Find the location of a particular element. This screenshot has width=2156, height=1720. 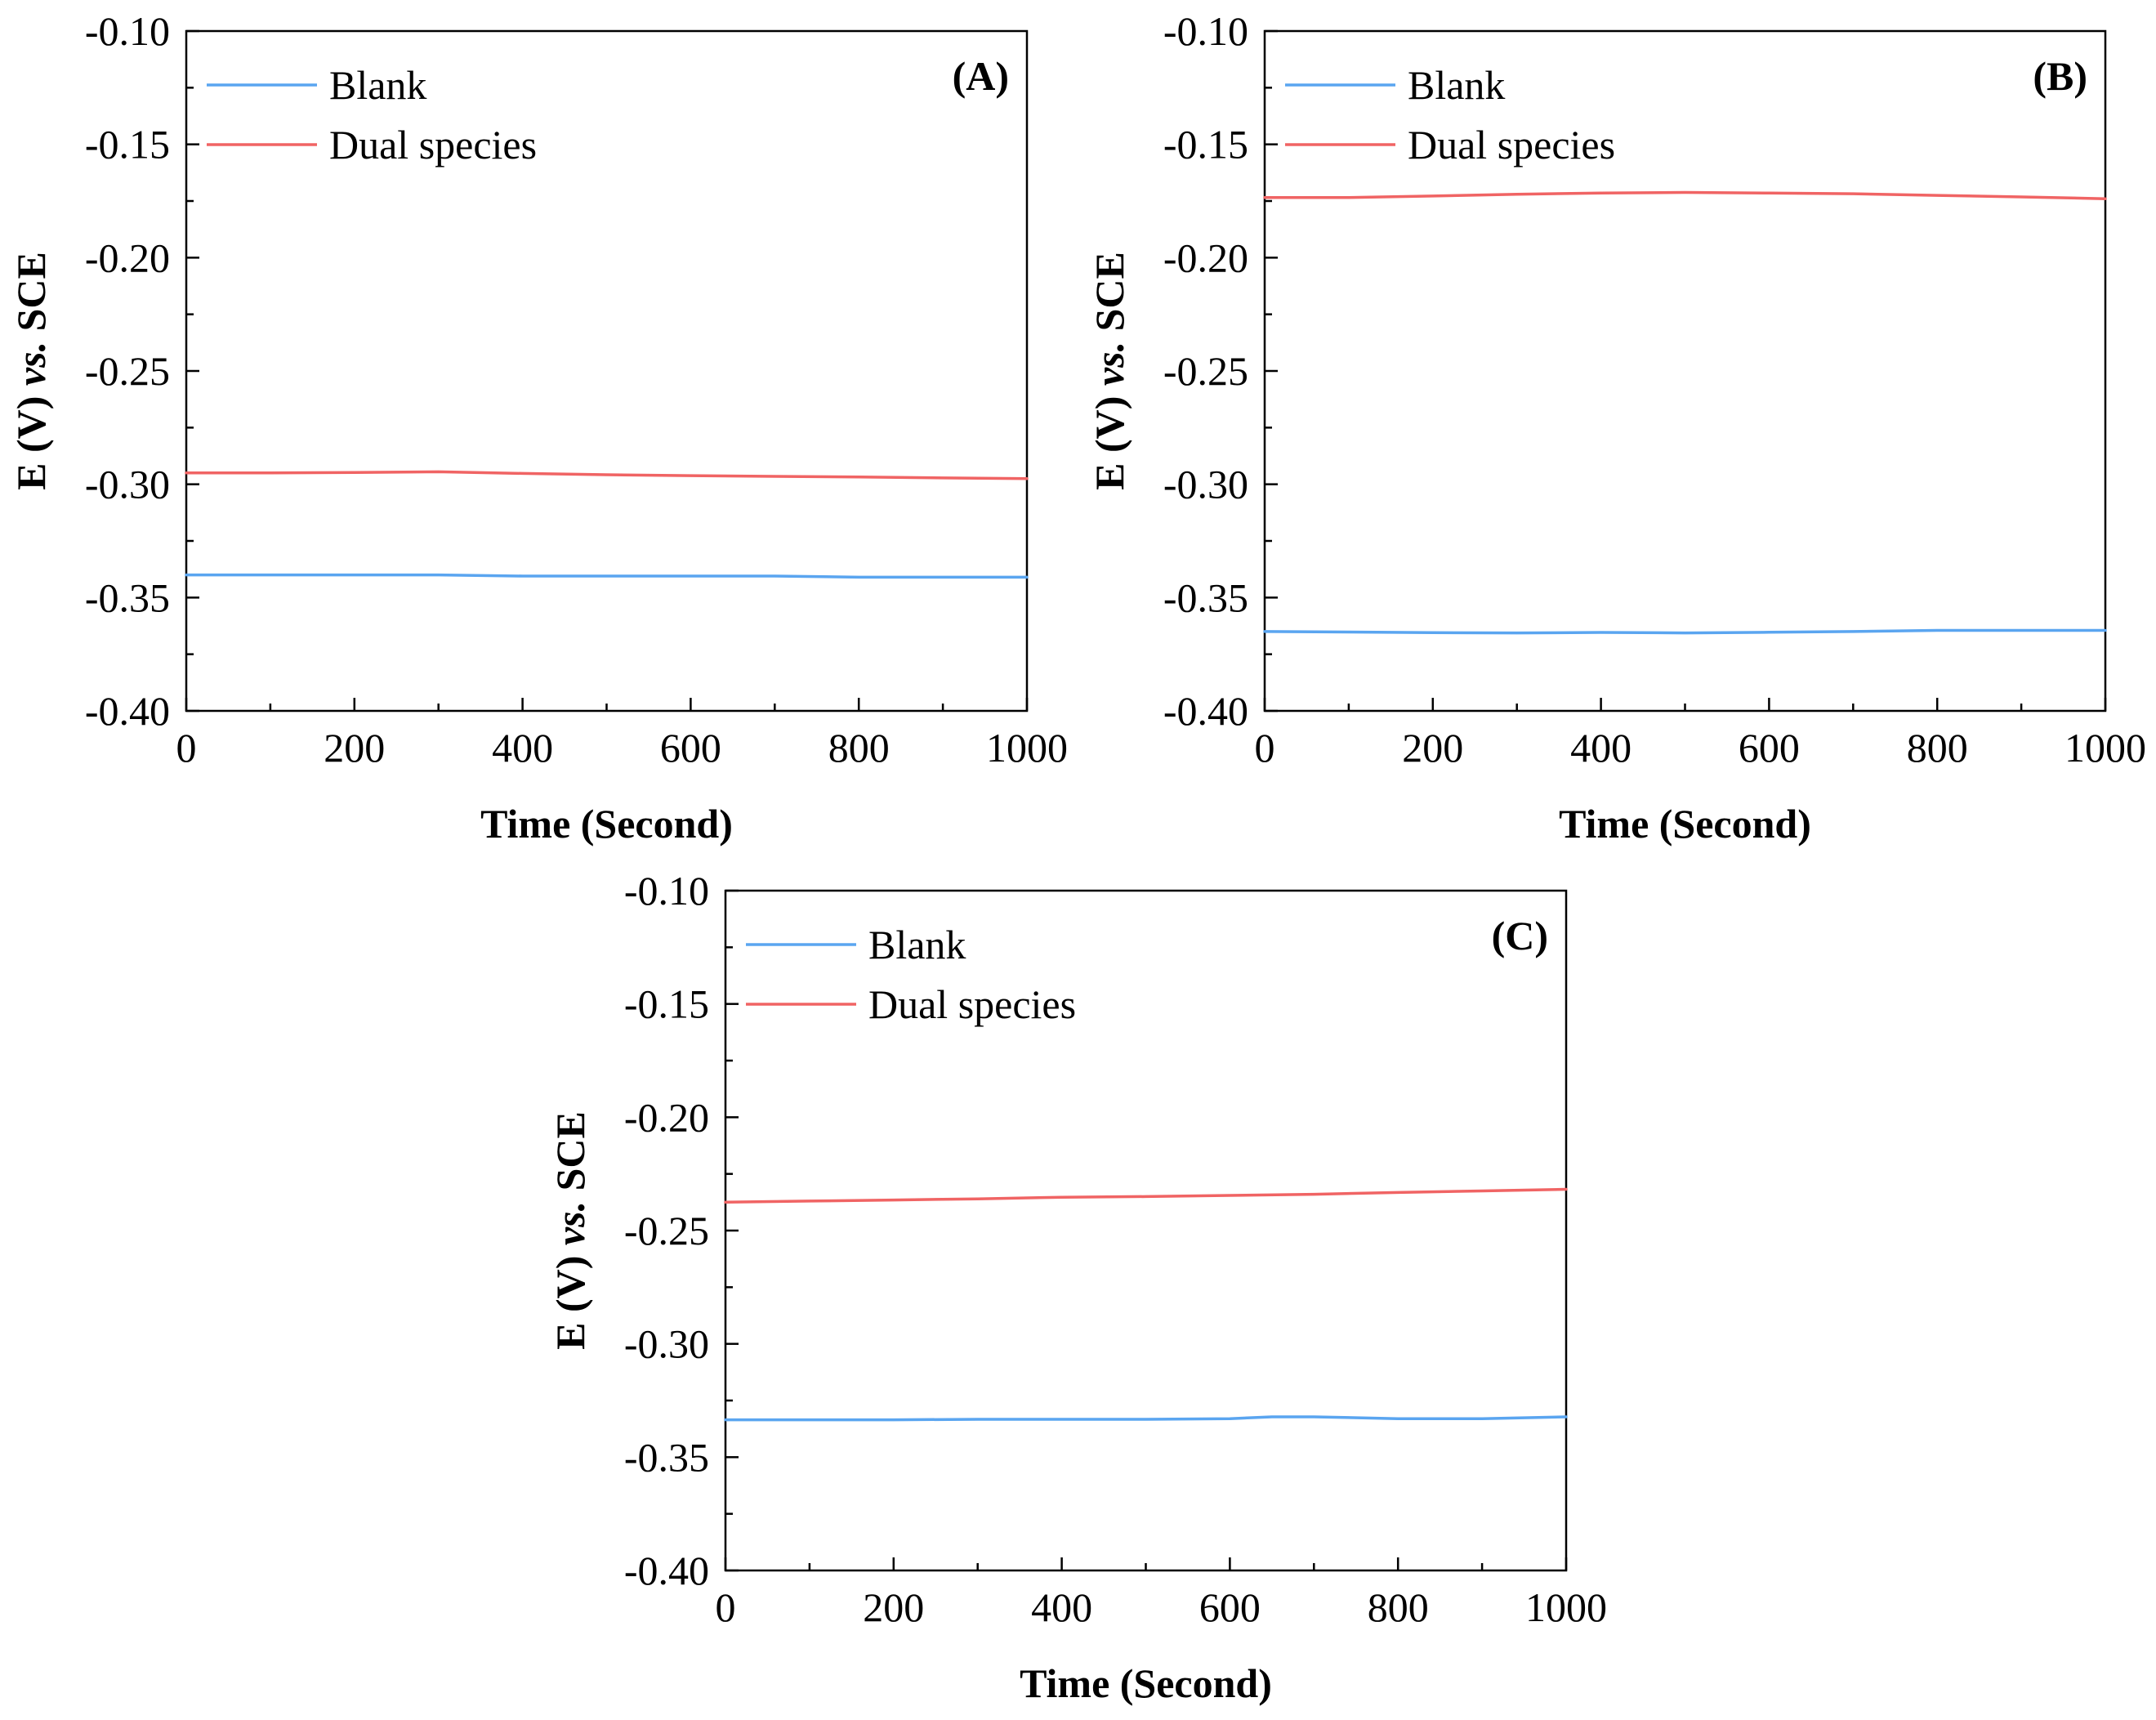

panel-label-a: (A) is located at coordinates (981, 76).